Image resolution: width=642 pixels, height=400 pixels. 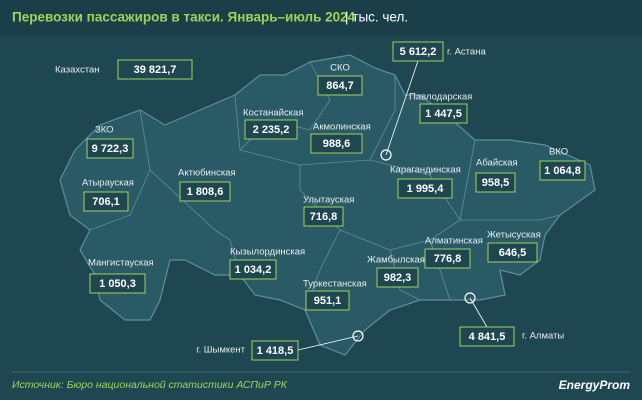 I want to click on region-value: 4 841,5, so click(x=487, y=337).